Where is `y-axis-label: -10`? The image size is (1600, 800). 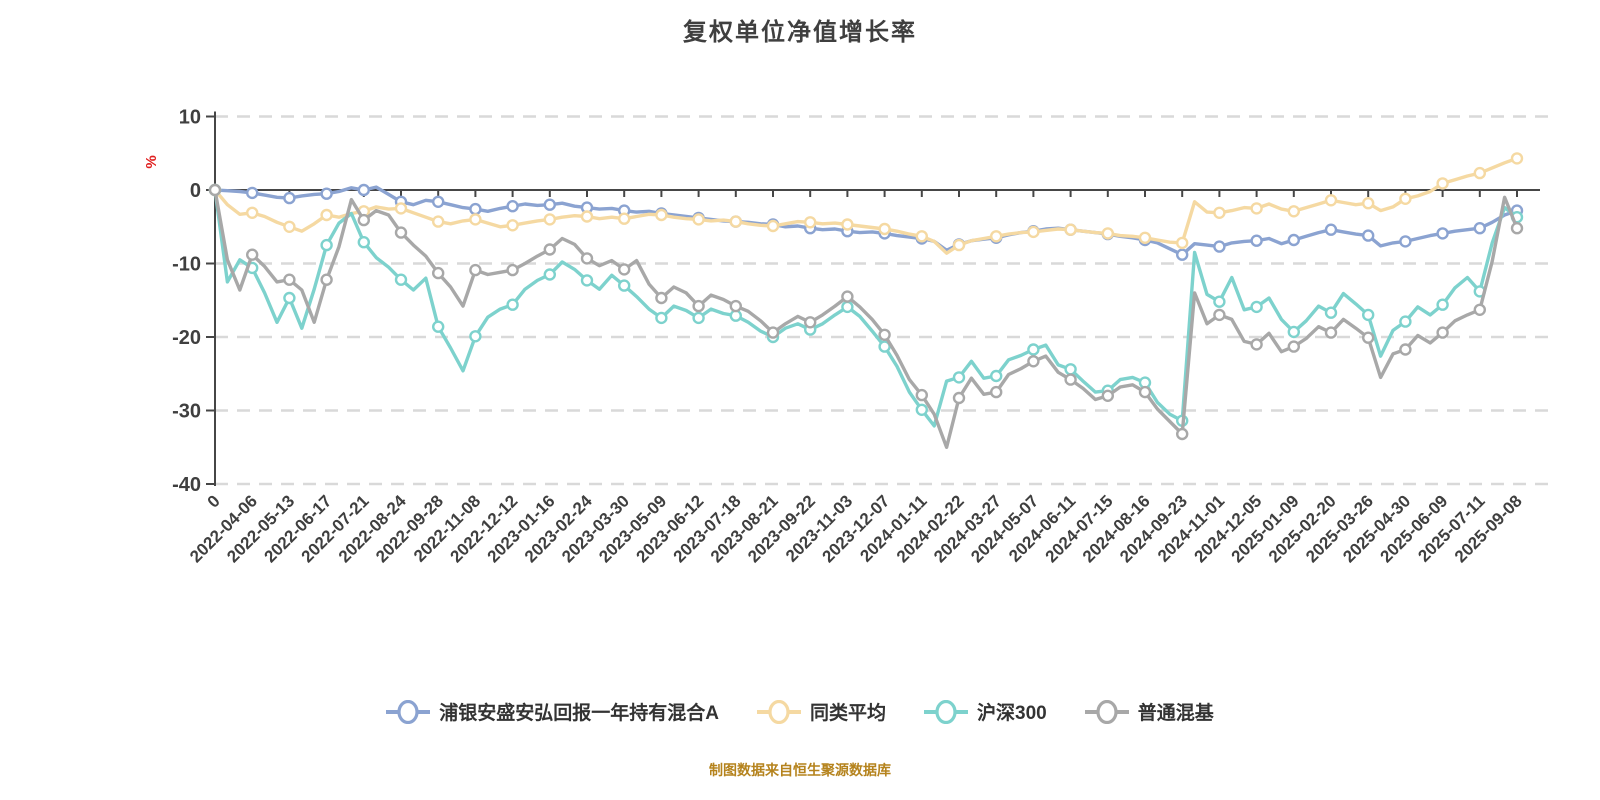
y-axis-label: -10 is located at coordinates (186, 265).